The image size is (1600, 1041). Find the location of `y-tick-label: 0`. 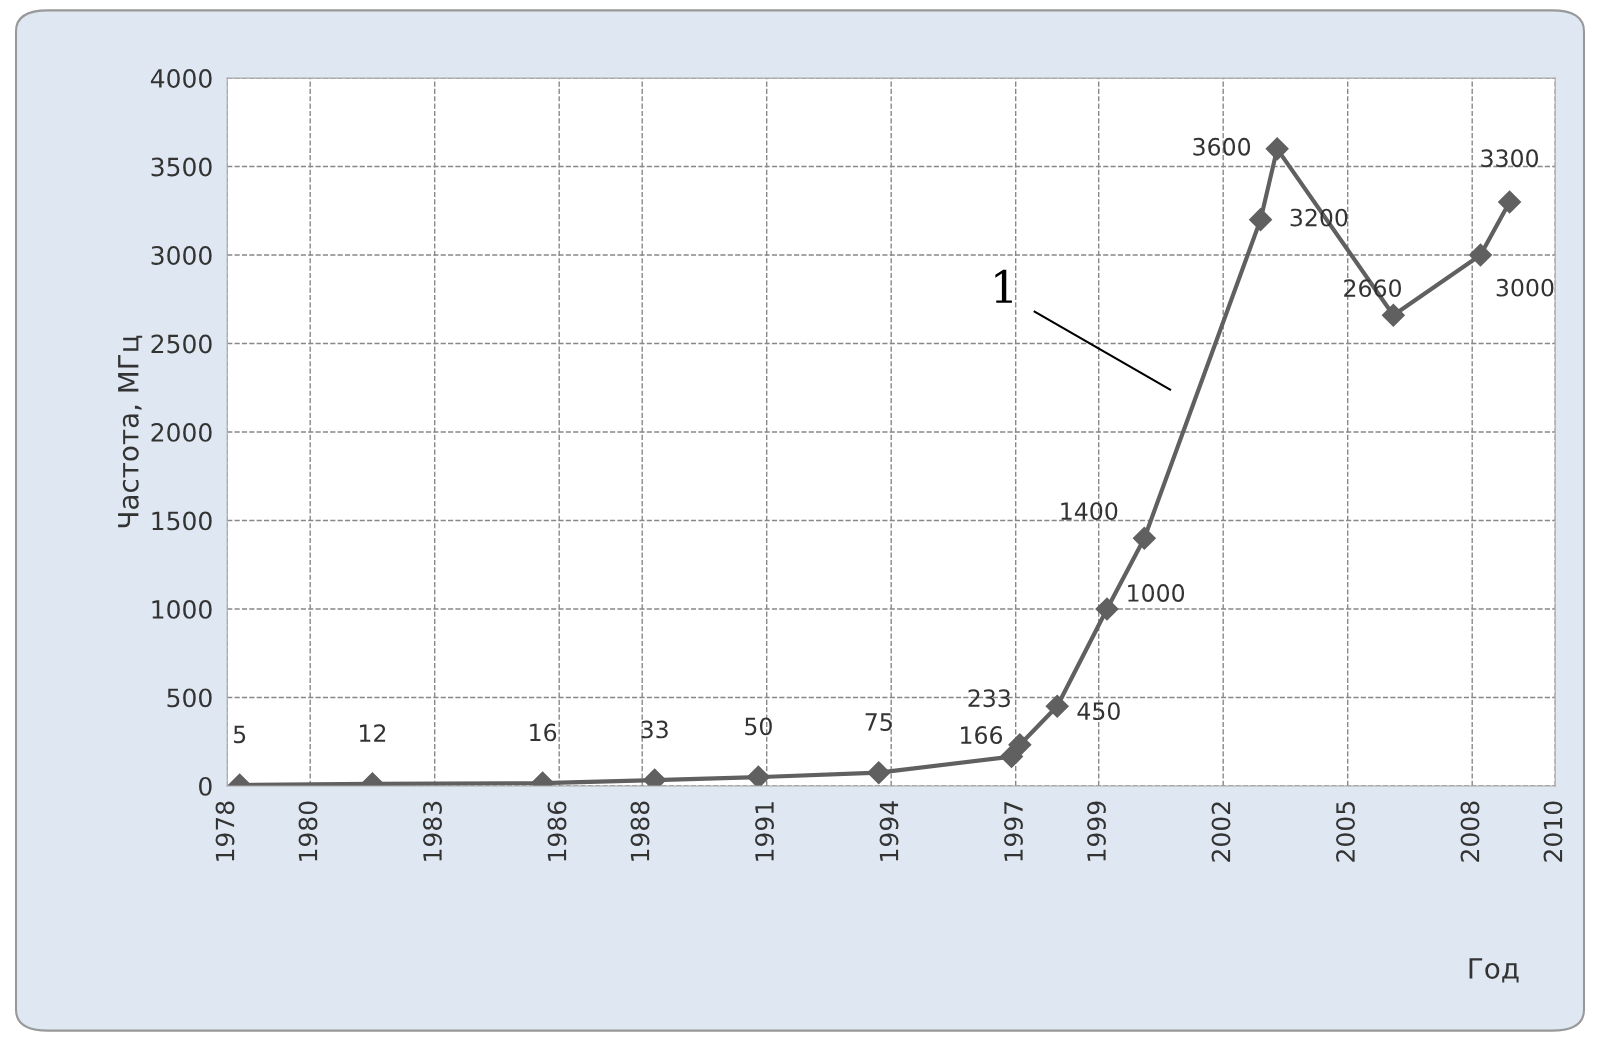

y-tick-label: 0 is located at coordinates (205, 786).